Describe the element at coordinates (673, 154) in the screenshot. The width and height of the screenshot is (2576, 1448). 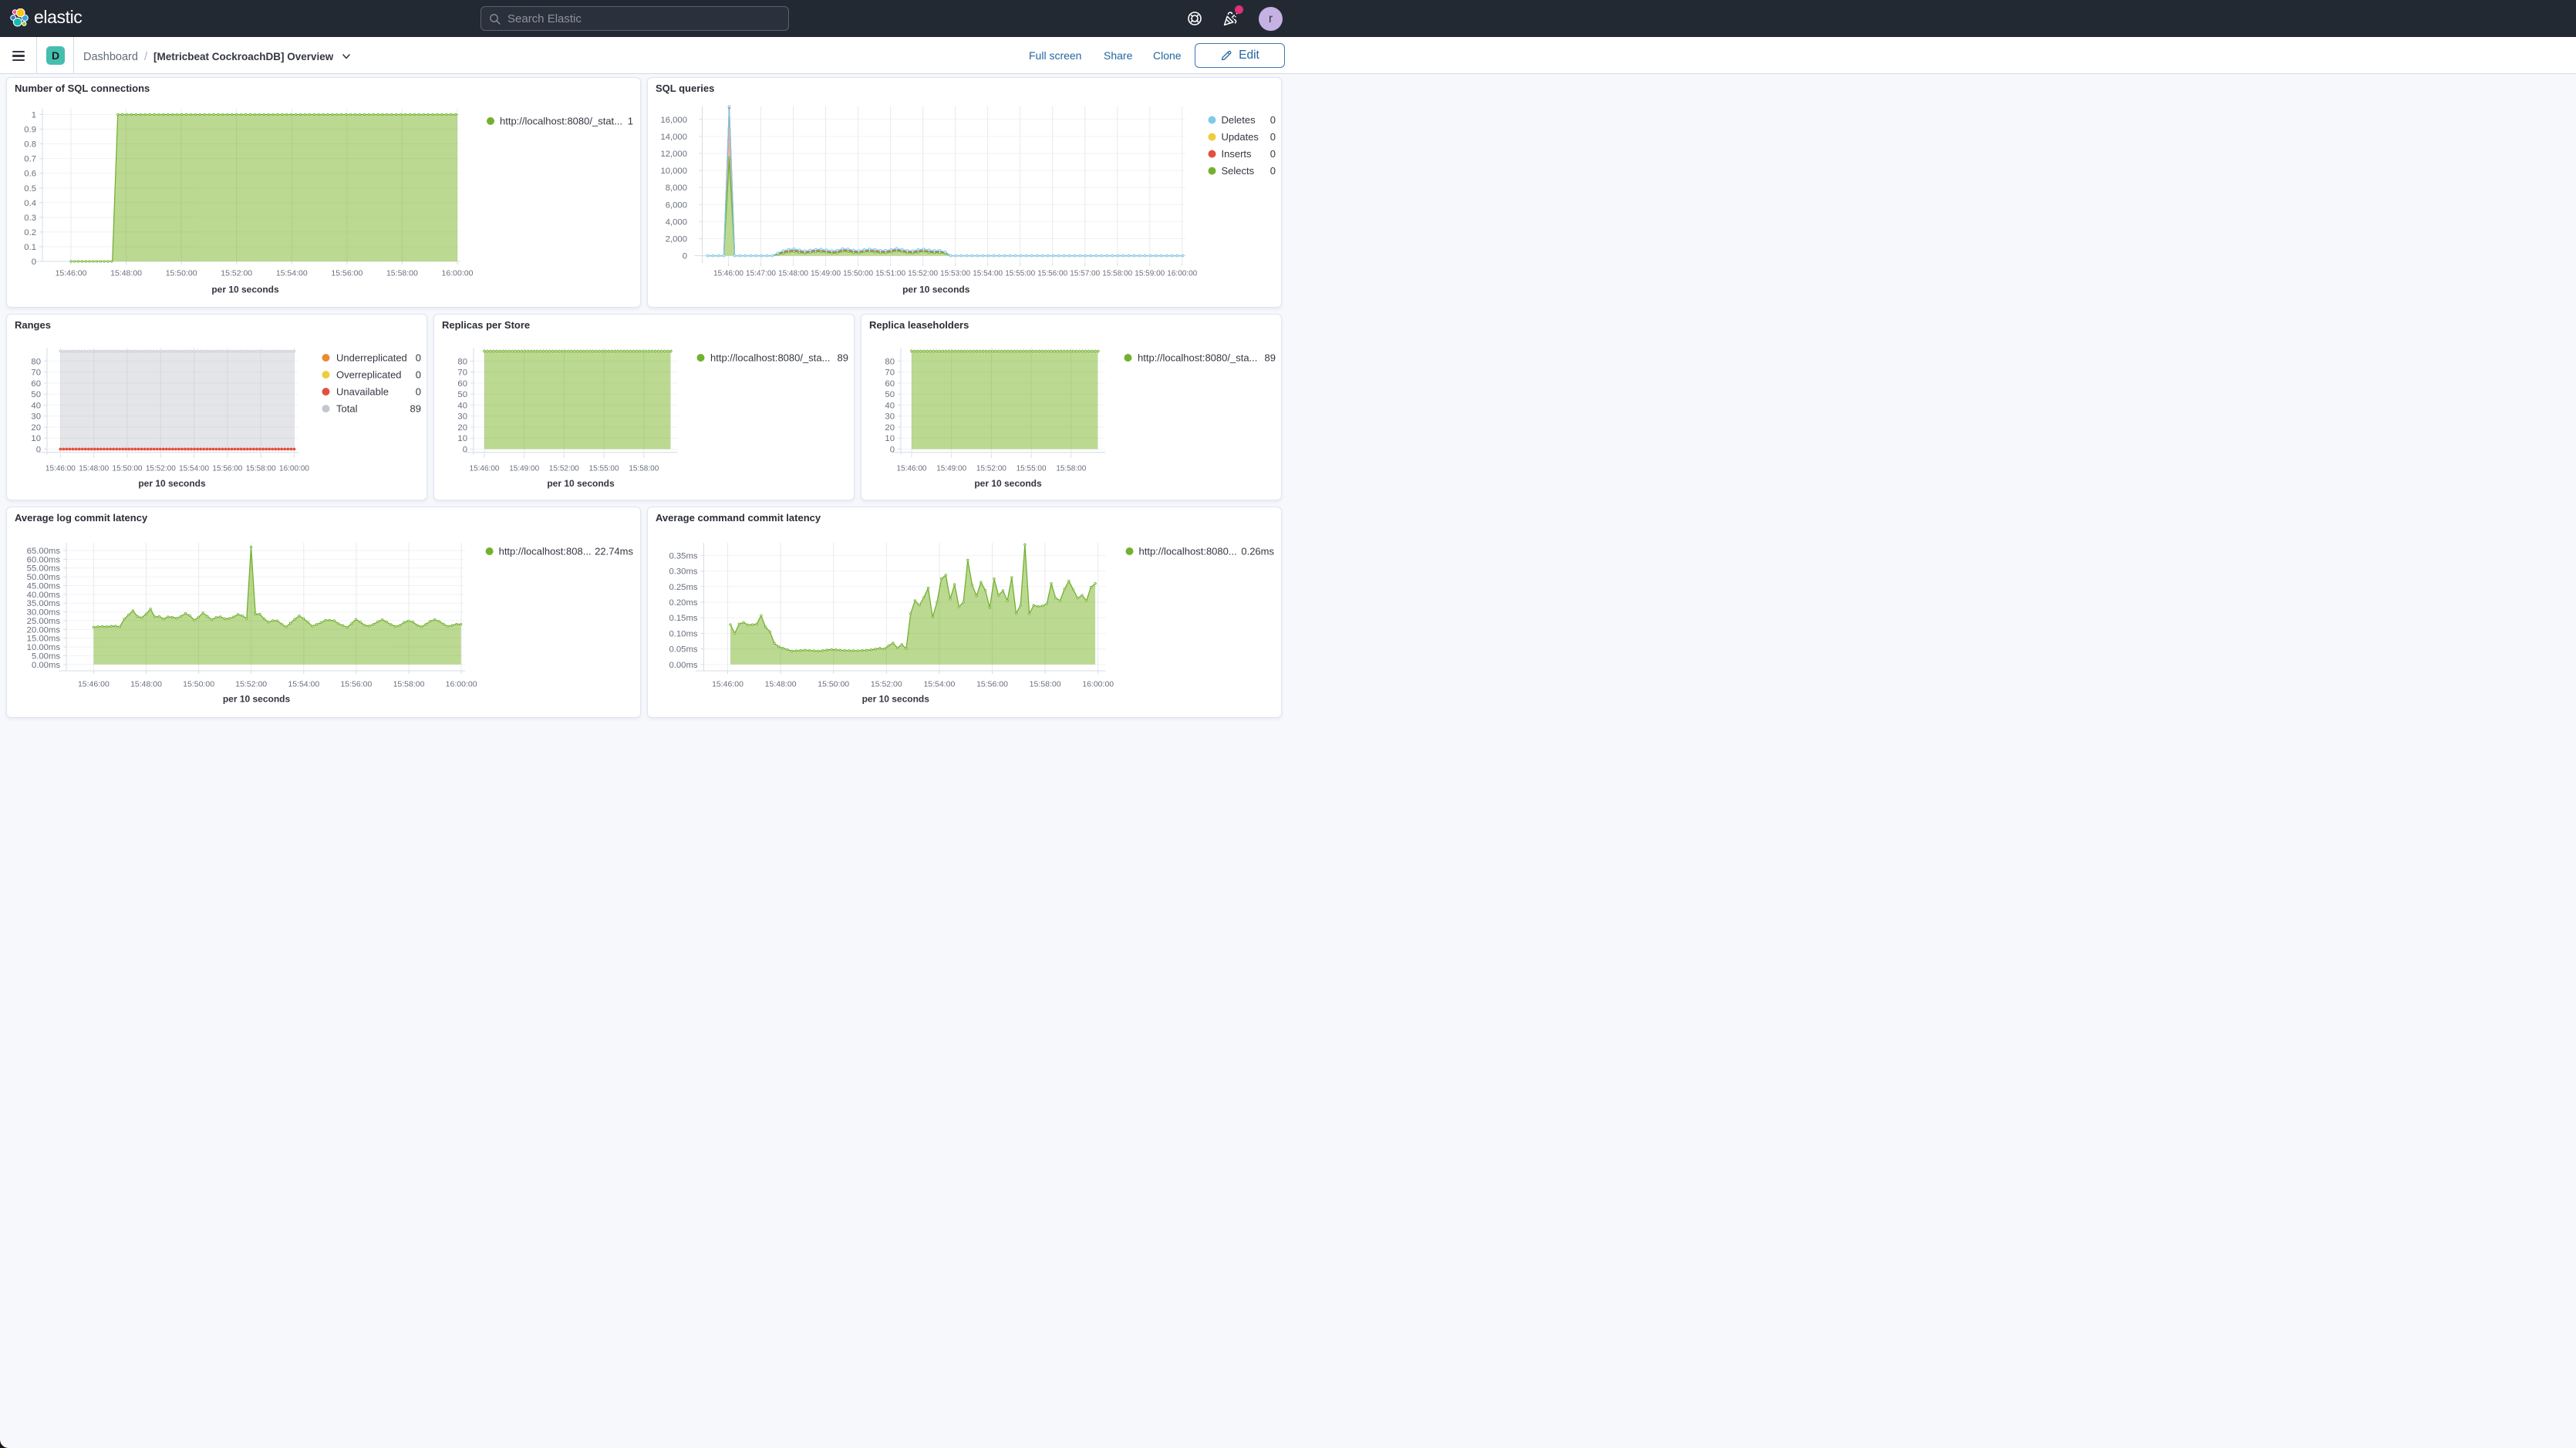
I see `svg-text: 12,000` at that location.